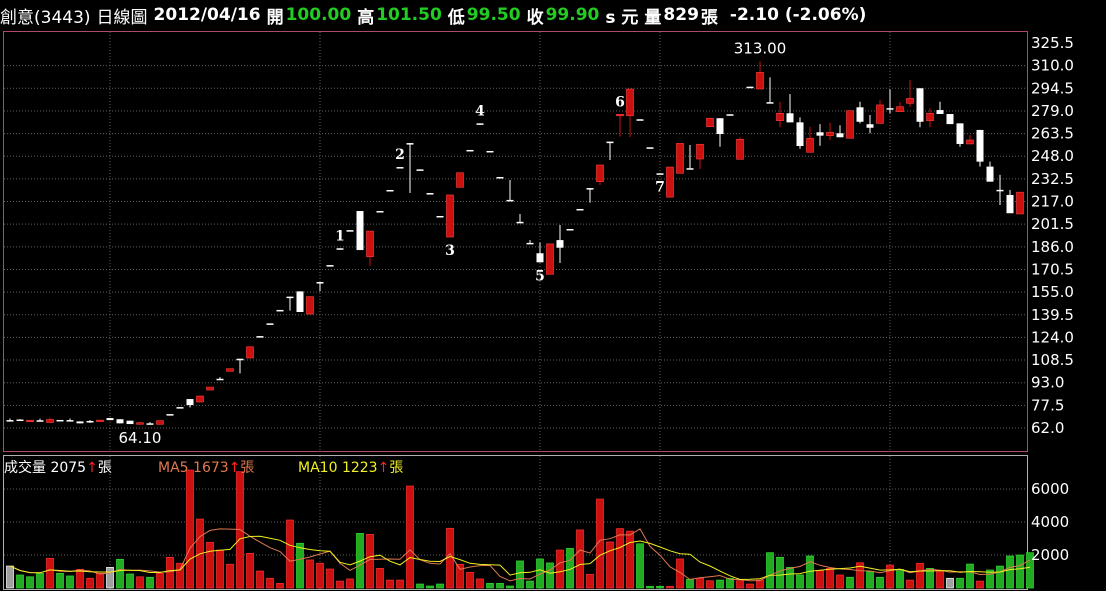 The width and height of the screenshot is (1106, 591). I want to click on price-tick-label: 325.5, so click(1052, 43).